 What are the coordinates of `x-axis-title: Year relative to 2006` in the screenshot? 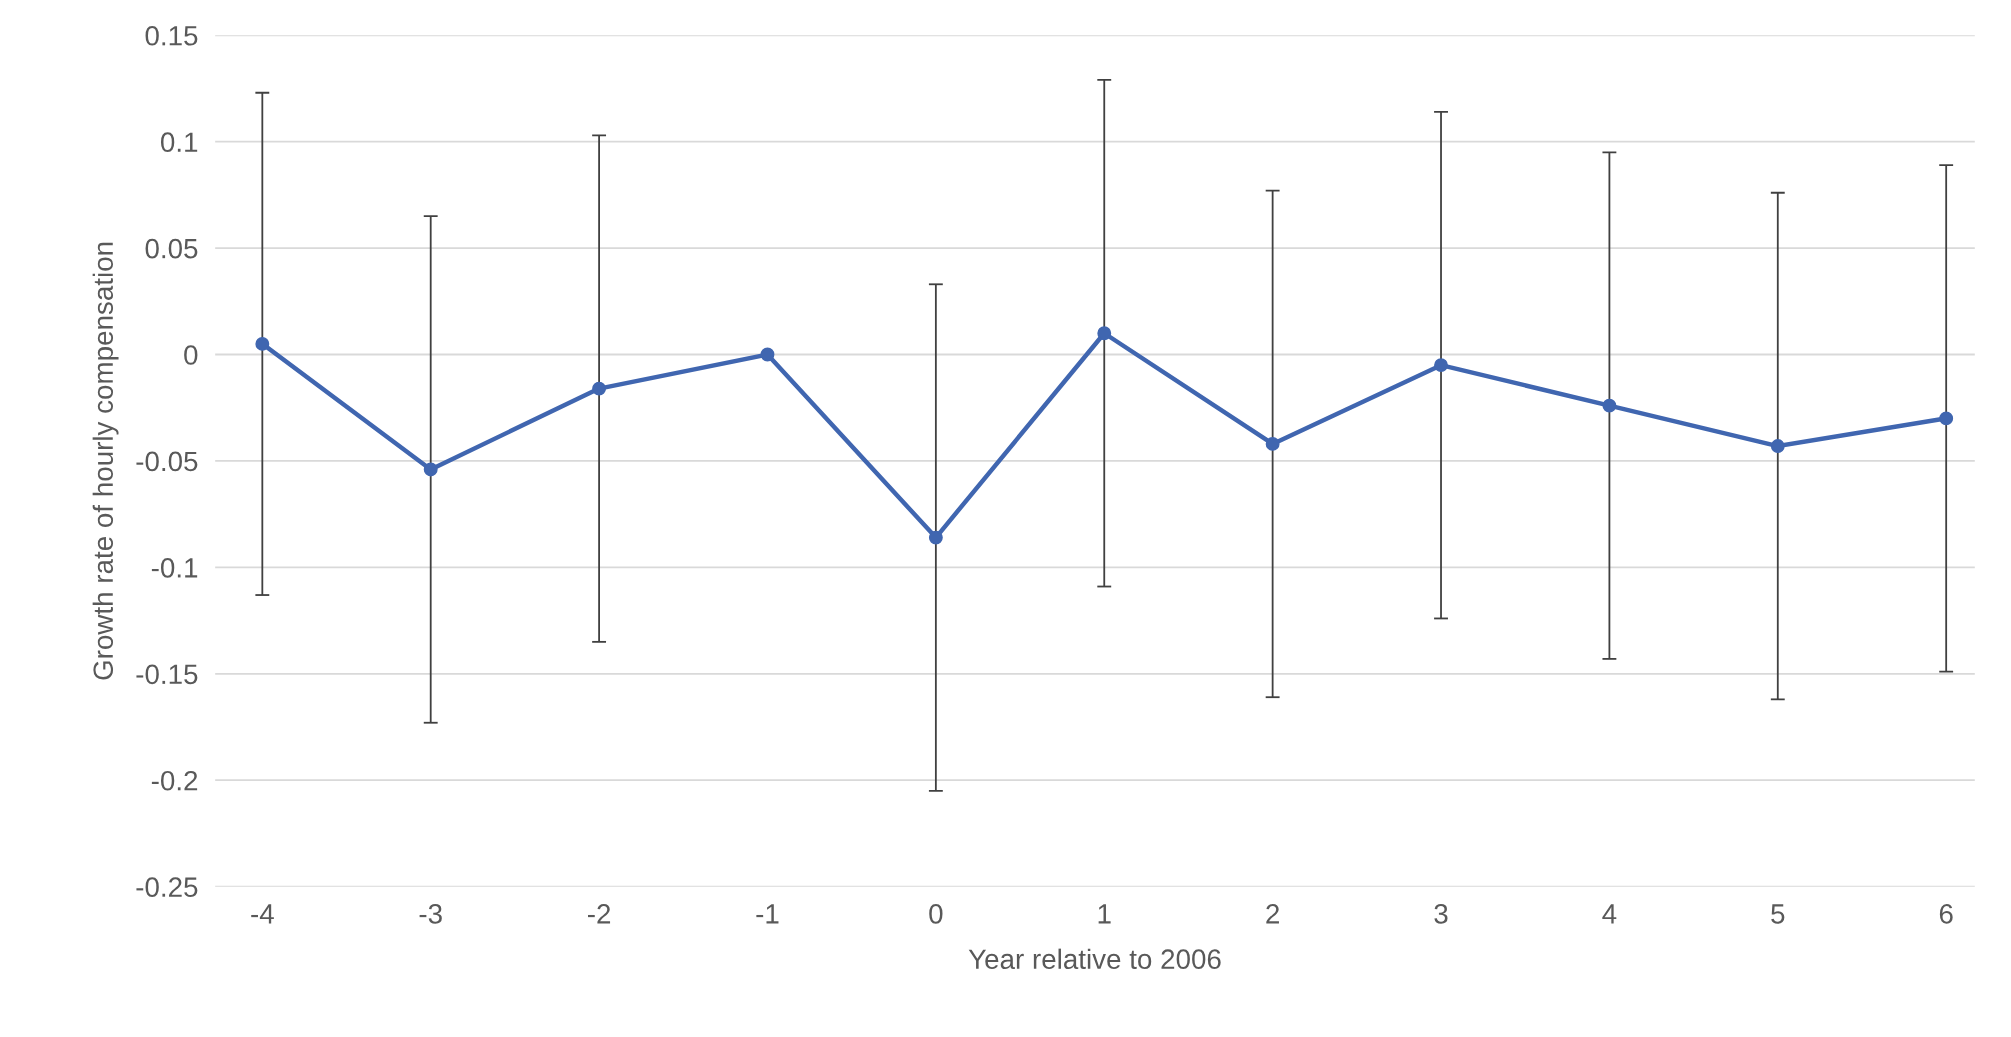 It's located at (1094, 959).